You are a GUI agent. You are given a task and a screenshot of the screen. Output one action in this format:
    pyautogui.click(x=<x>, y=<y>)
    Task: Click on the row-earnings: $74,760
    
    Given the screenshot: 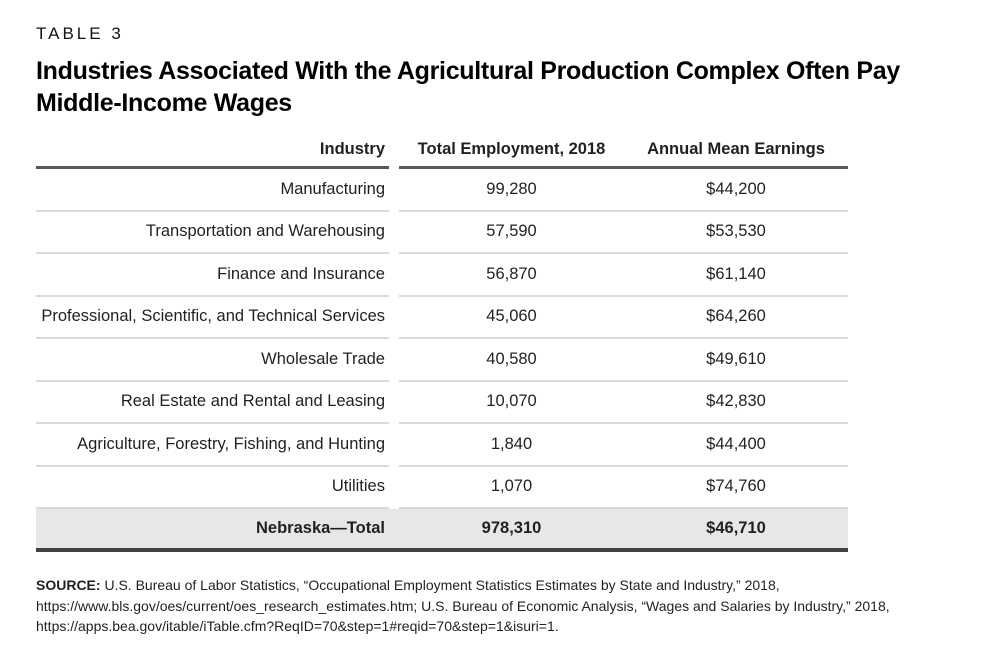 What is the action you would take?
    pyautogui.click(x=736, y=488)
    